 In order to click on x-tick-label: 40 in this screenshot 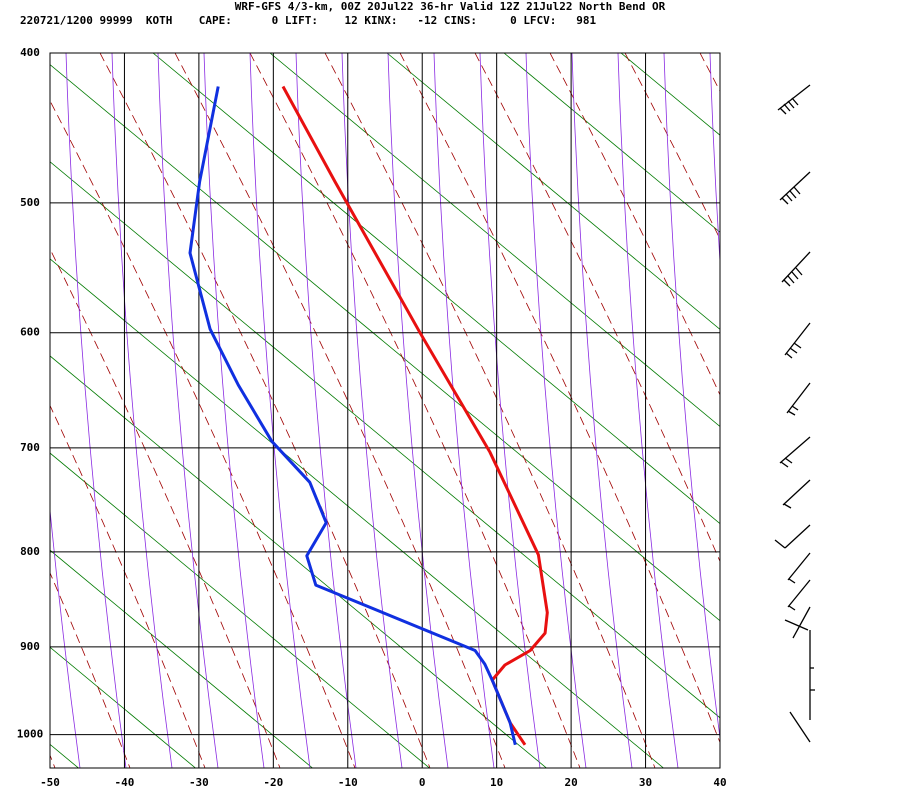, I will do `click(719, 782)`.